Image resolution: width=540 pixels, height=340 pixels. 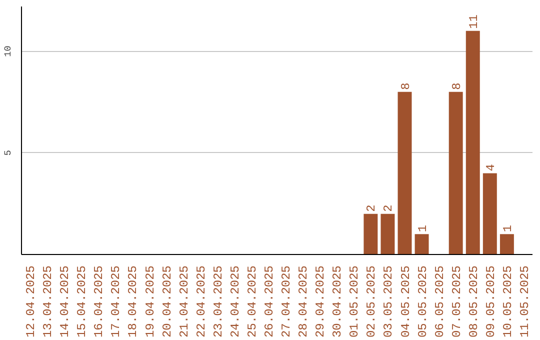 I want to click on x-tick-label: 30.04.2025, so click(x=337, y=301).